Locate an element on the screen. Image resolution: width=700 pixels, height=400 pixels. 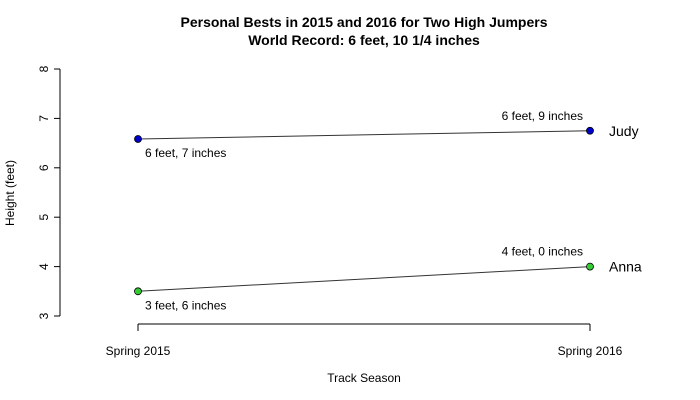
y-tick-label: 8 is located at coordinates (44, 68).